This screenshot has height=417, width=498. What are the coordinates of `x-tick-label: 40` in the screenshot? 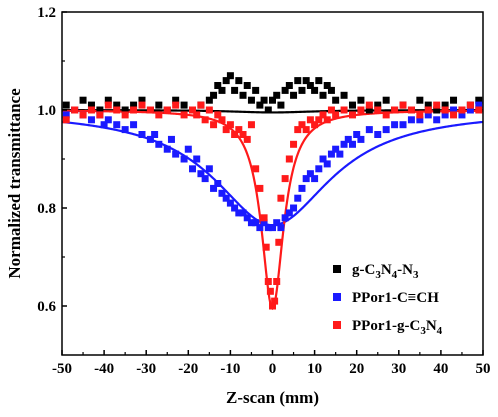 It's located at (440, 369).